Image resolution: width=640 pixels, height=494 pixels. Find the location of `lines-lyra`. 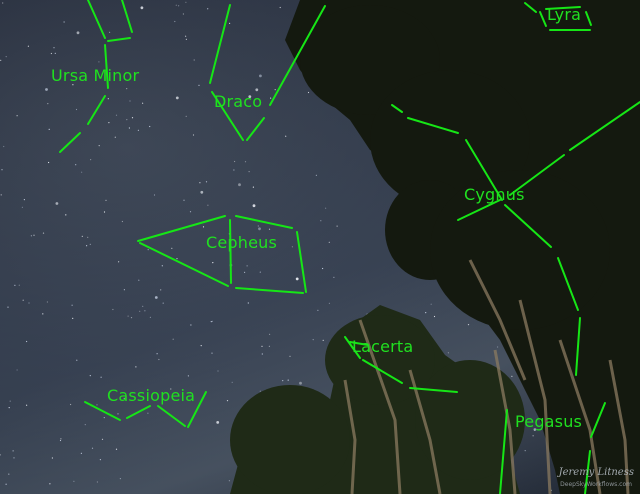

lines-lyra is located at coordinates (558, 16).